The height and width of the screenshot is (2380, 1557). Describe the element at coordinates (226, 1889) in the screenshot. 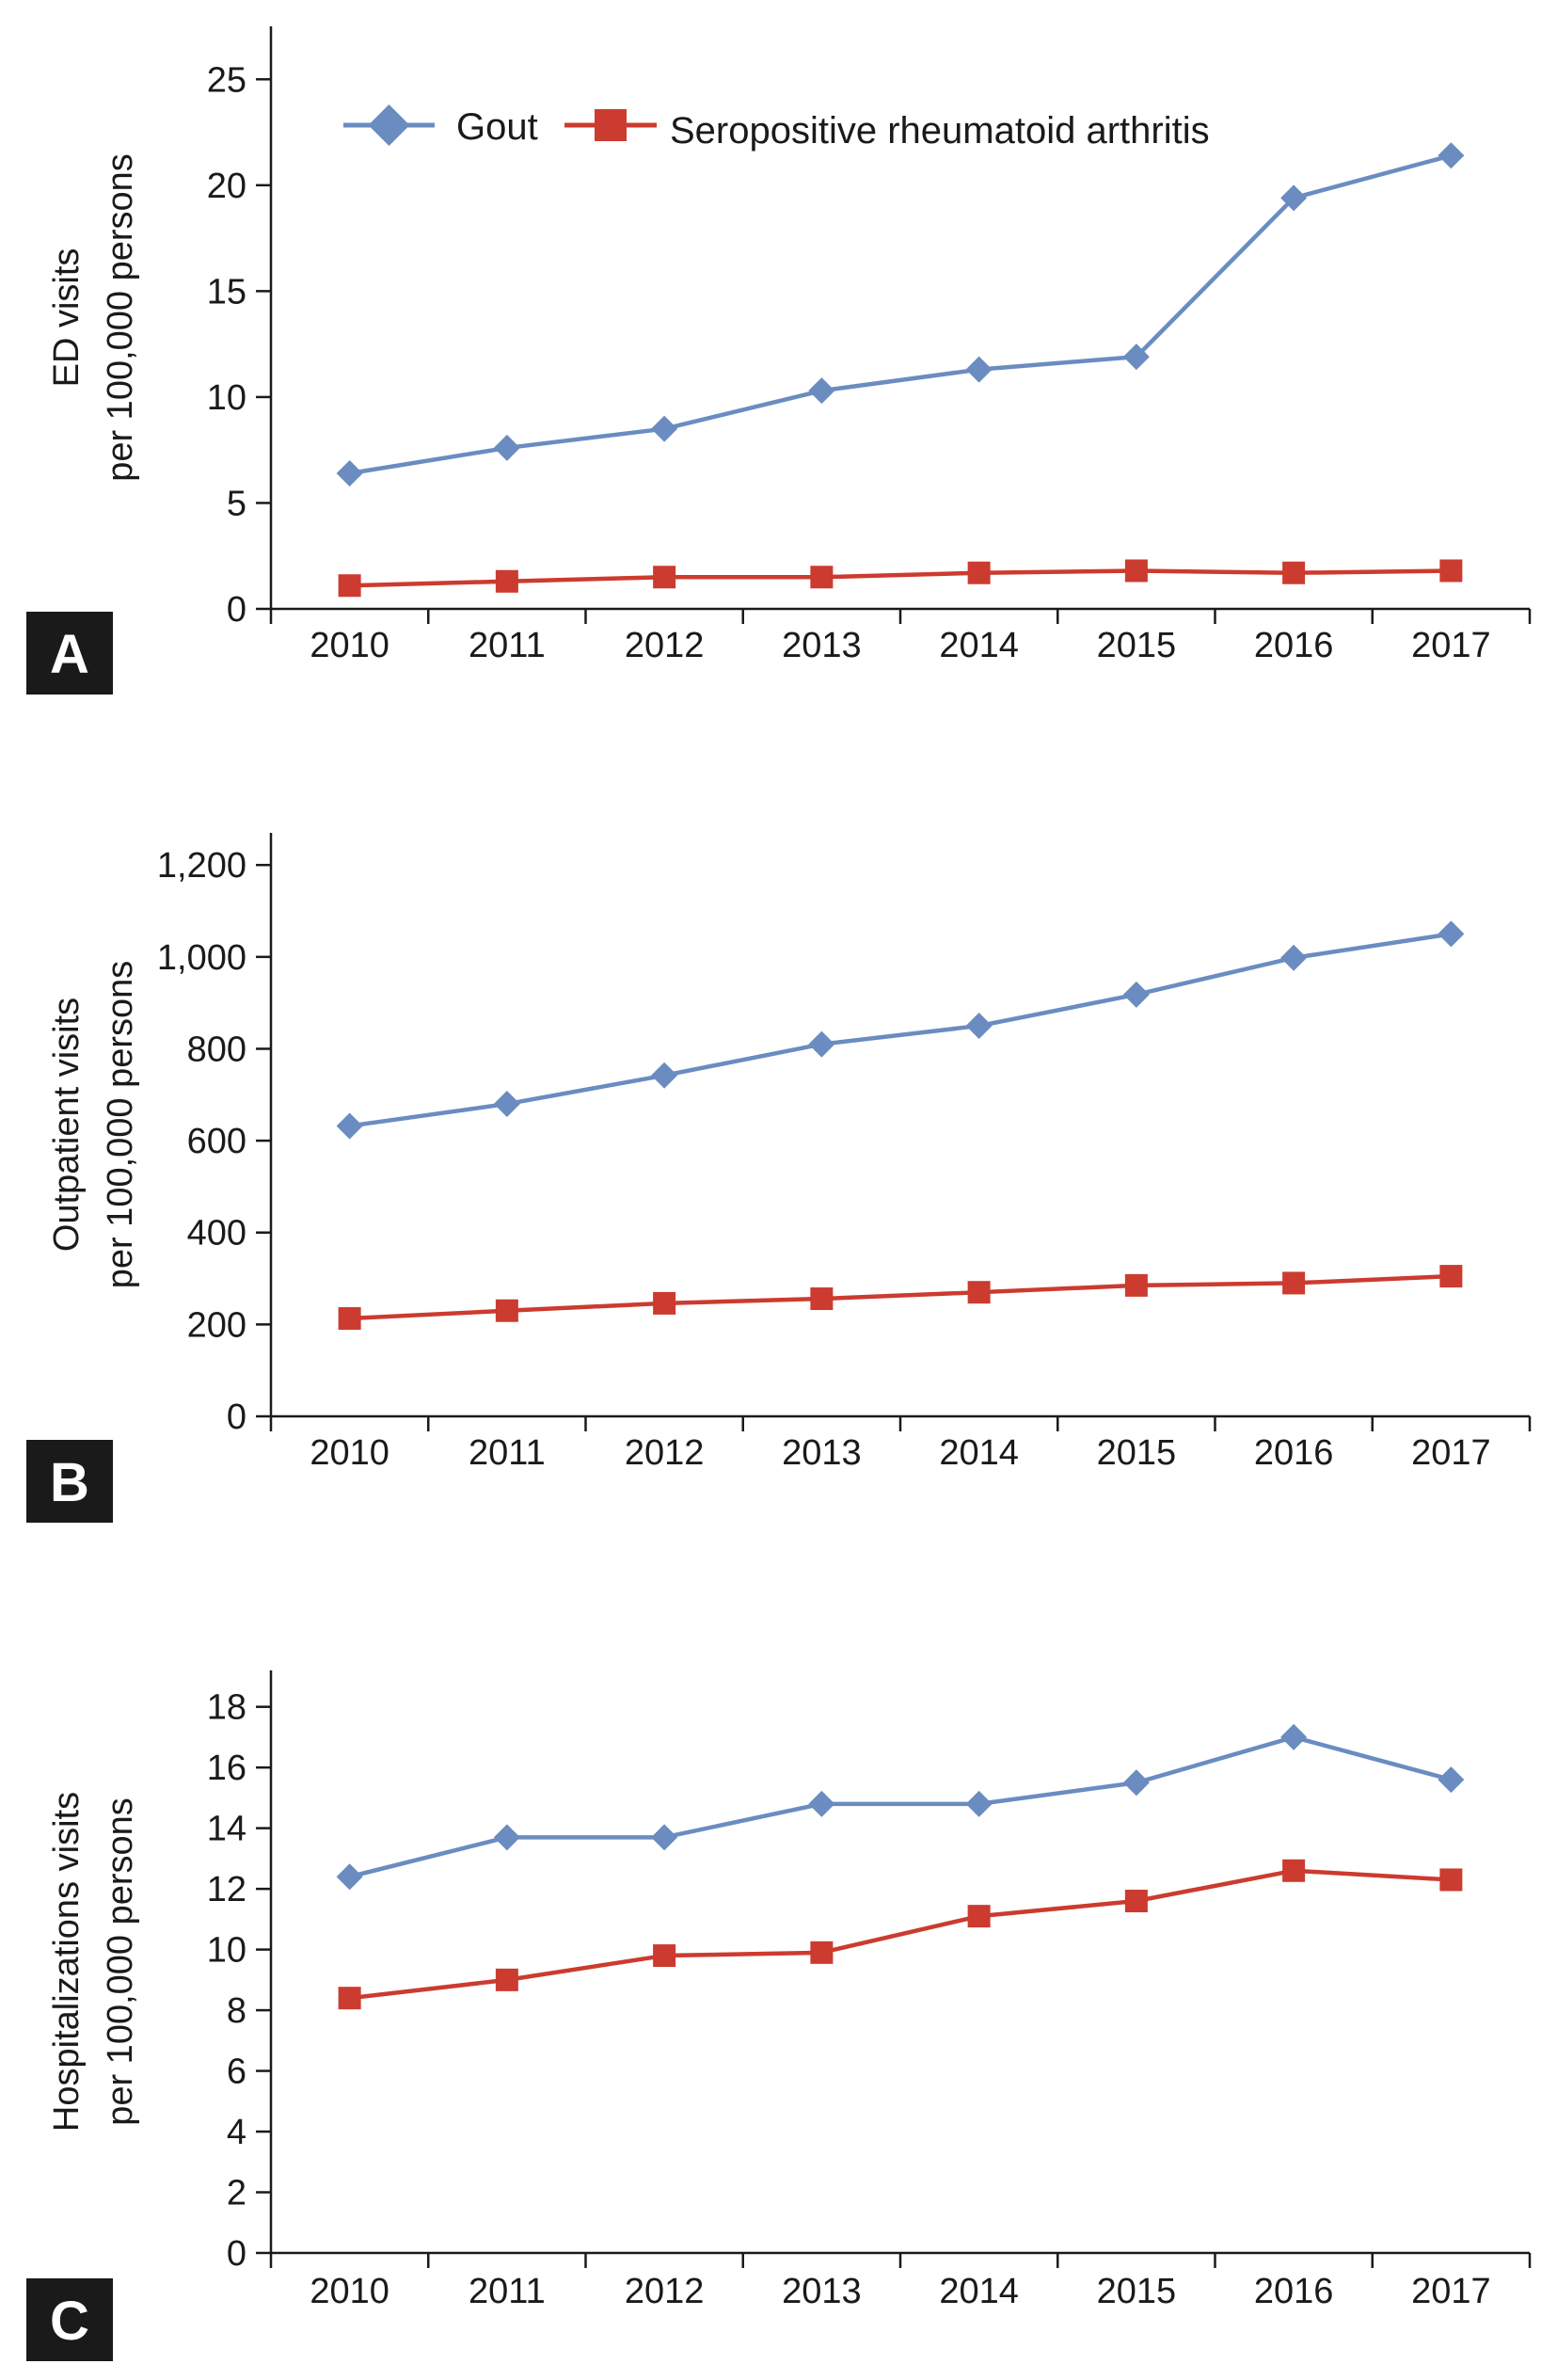

I see `y-tick-label: 12` at that location.